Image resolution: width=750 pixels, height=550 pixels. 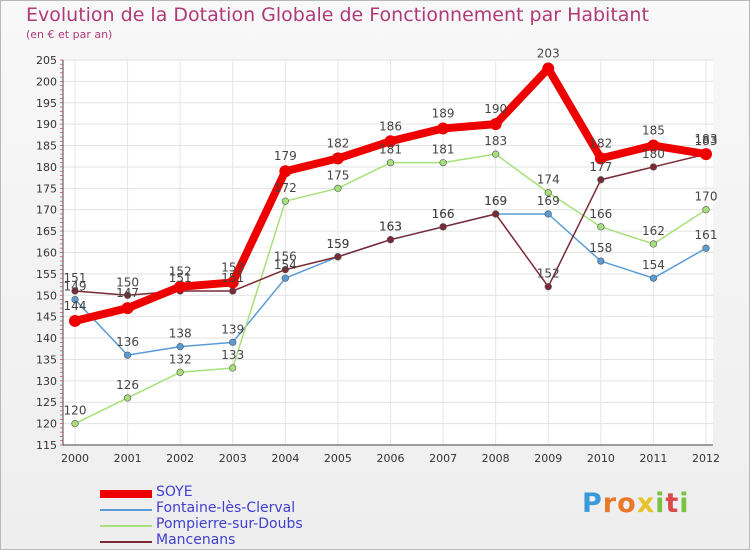 I want to click on data-label-pompierre-sur-doubs: 170, so click(x=706, y=197).